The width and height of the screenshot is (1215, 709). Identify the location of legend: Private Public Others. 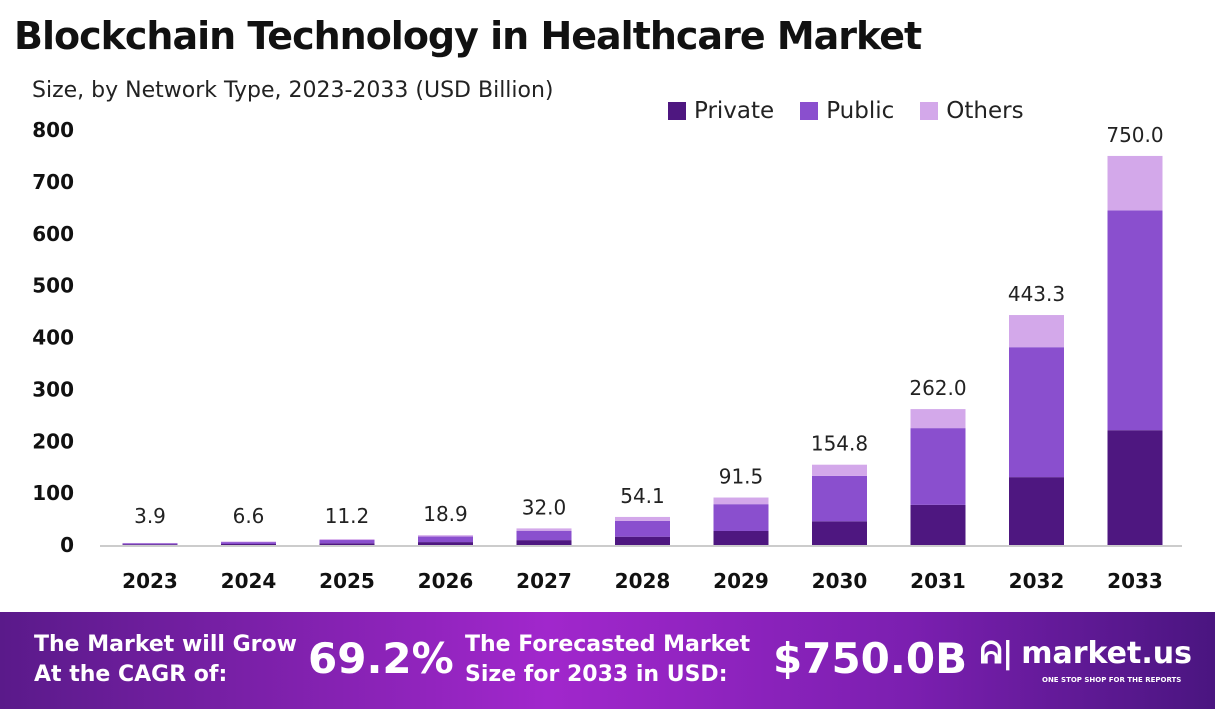
(846, 111).